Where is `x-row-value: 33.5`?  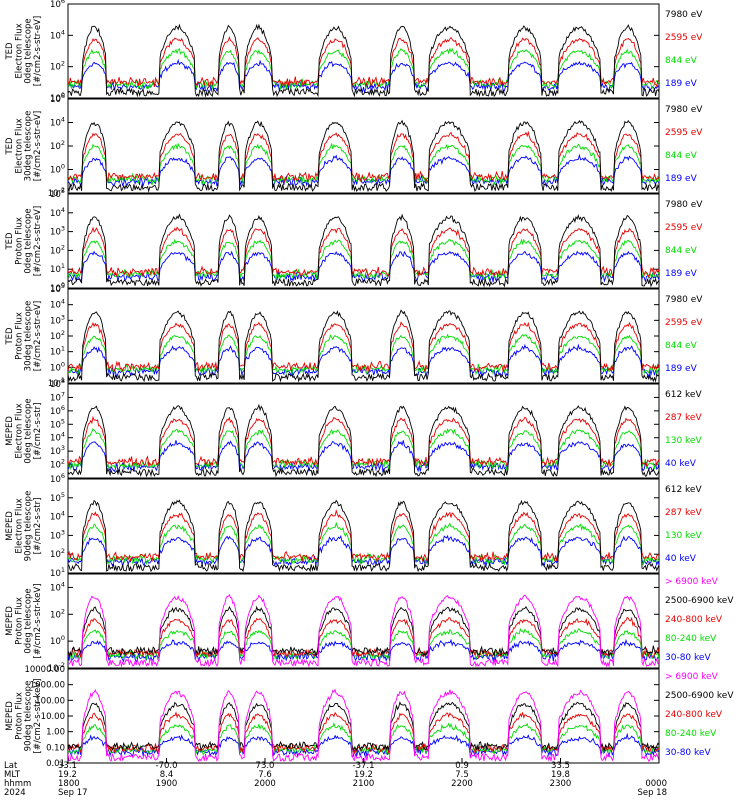 x-row-value: 33.5 is located at coordinates (560, 766).